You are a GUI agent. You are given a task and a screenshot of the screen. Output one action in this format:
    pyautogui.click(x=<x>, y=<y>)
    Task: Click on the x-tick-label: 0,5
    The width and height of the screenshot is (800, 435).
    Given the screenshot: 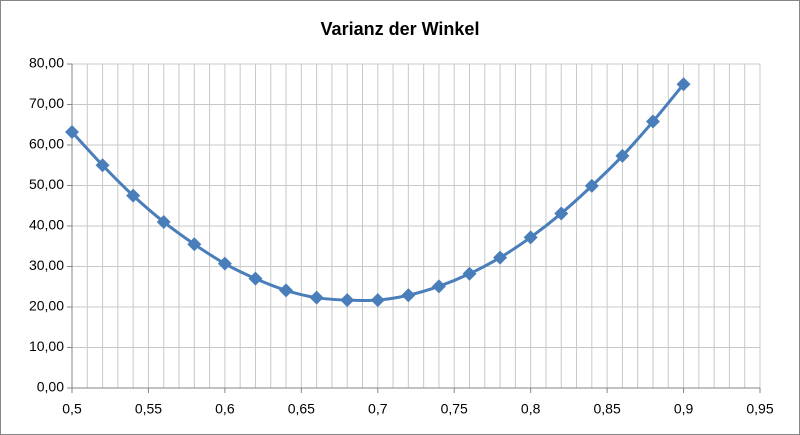 What is the action you would take?
    pyautogui.click(x=72, y=409)
    